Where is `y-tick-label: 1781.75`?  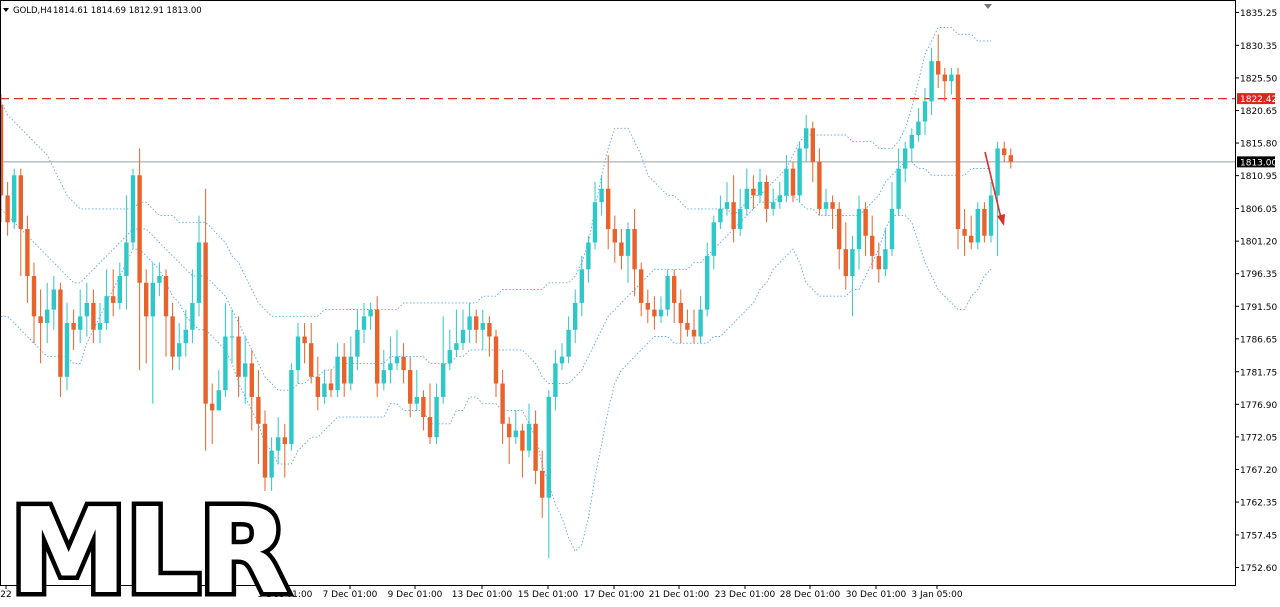 y-tick-label: 1781.75 is located at coordinates (1258, 373).